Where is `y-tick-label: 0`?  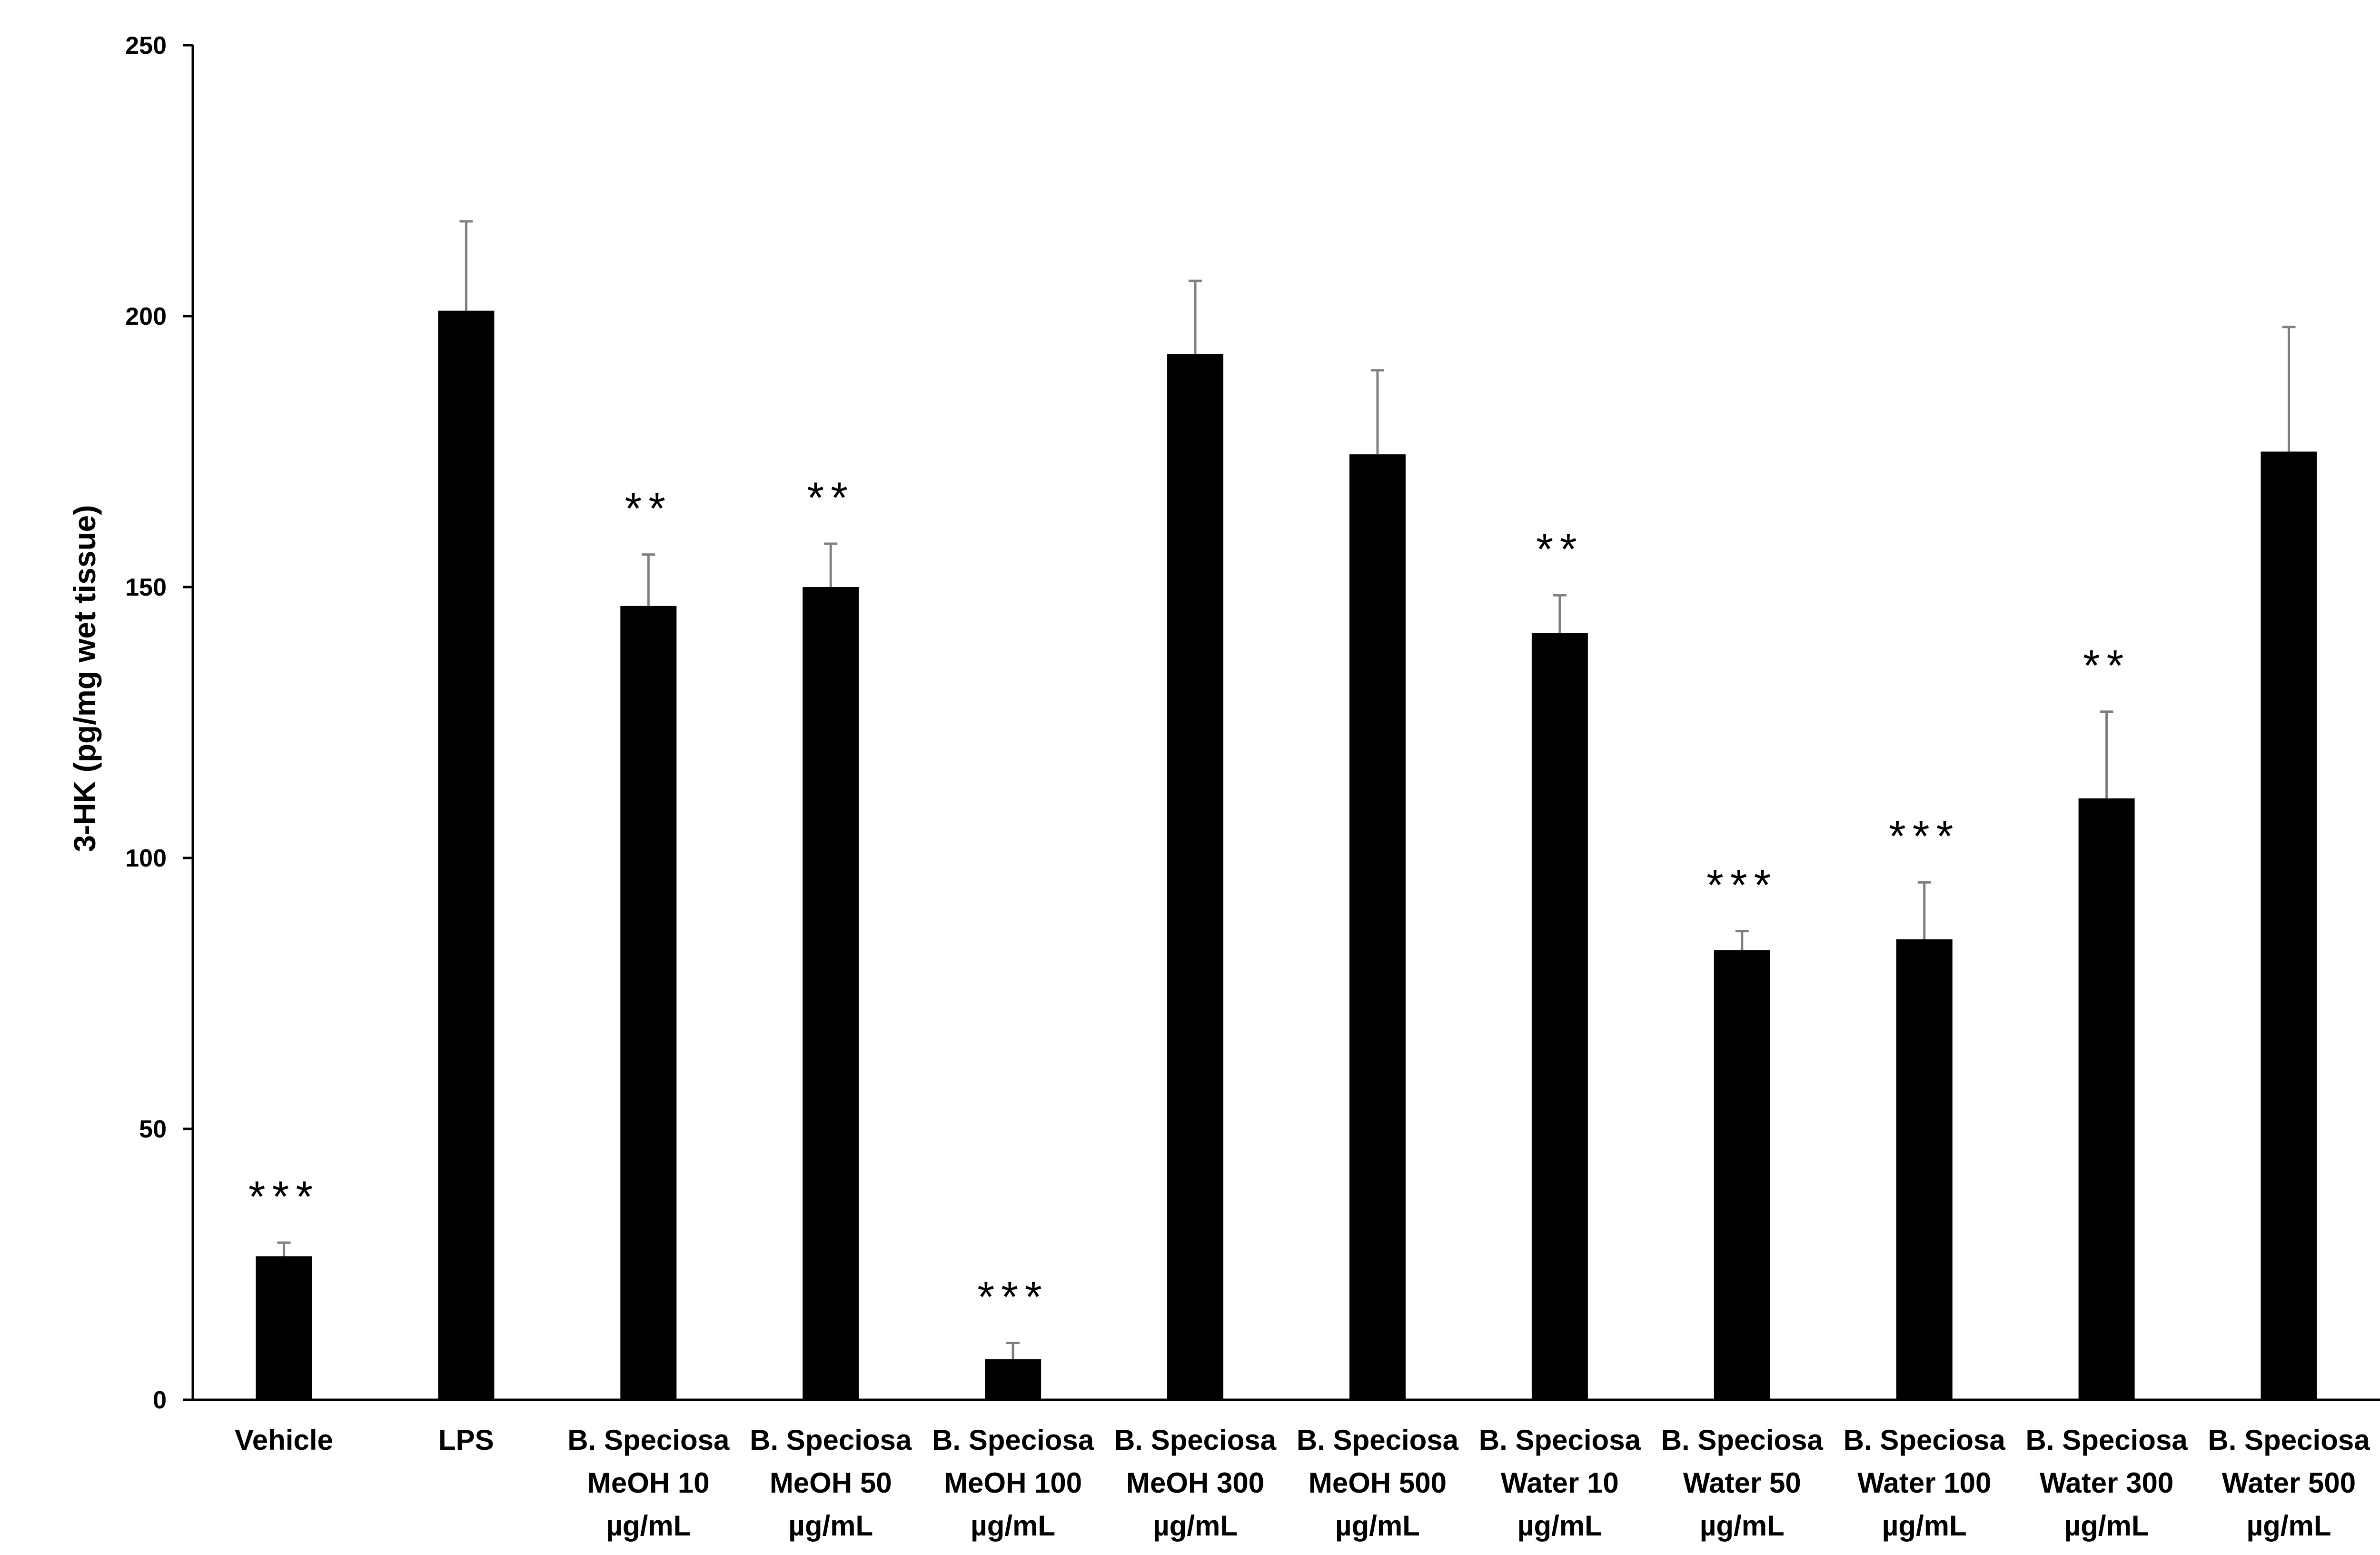
y-tick-label: 0 is located at coordinates (160, 1400).